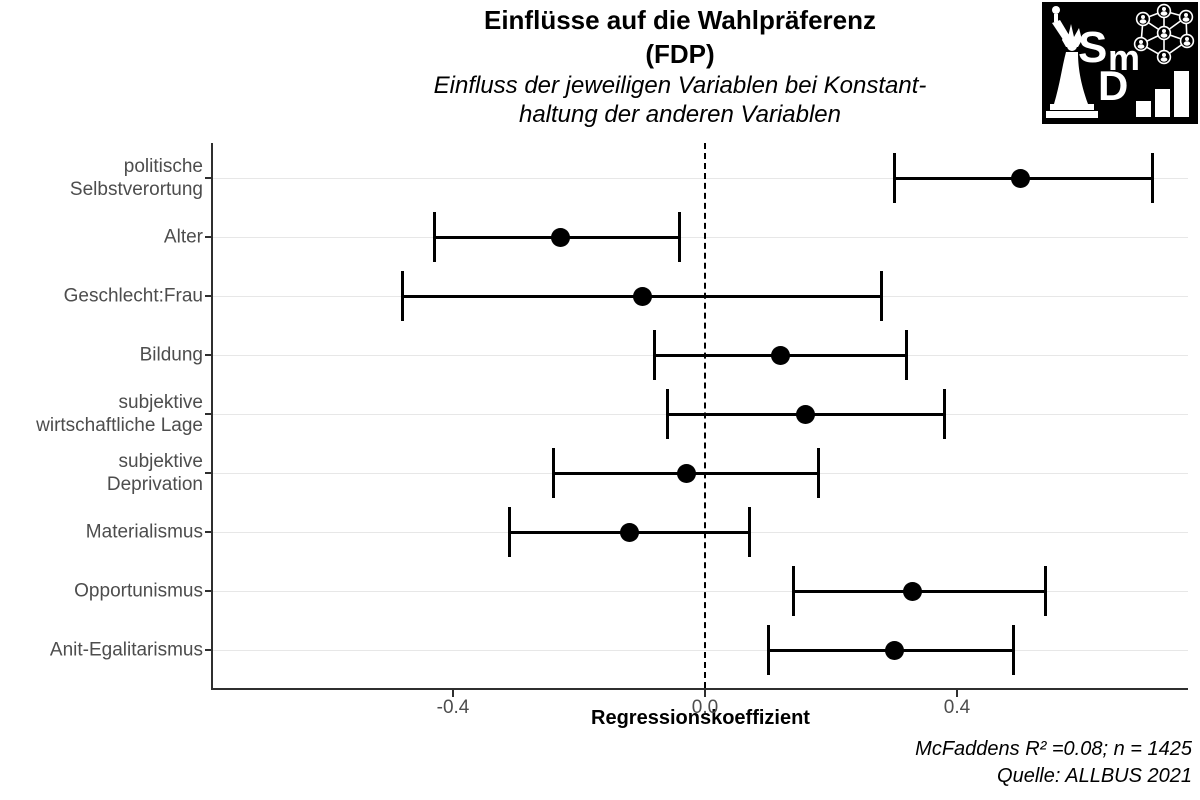 This screenshot has height=800, width=1200. What do you see at coordinates (1053, 749) in the screenshot?
I see `caption-stats: McFaddens R² =0.08; n = 1425` at bounding box center [1053, 749].